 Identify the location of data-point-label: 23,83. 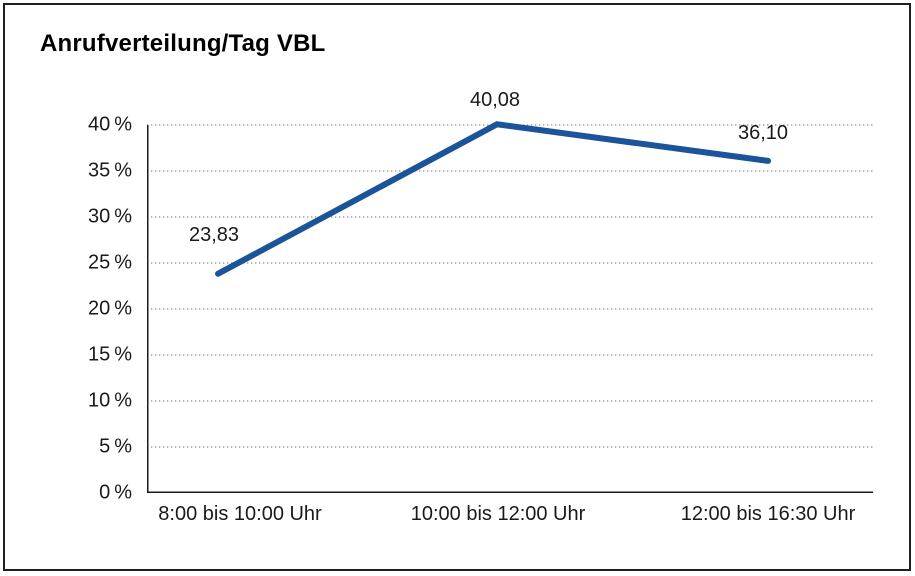
(214, 234).